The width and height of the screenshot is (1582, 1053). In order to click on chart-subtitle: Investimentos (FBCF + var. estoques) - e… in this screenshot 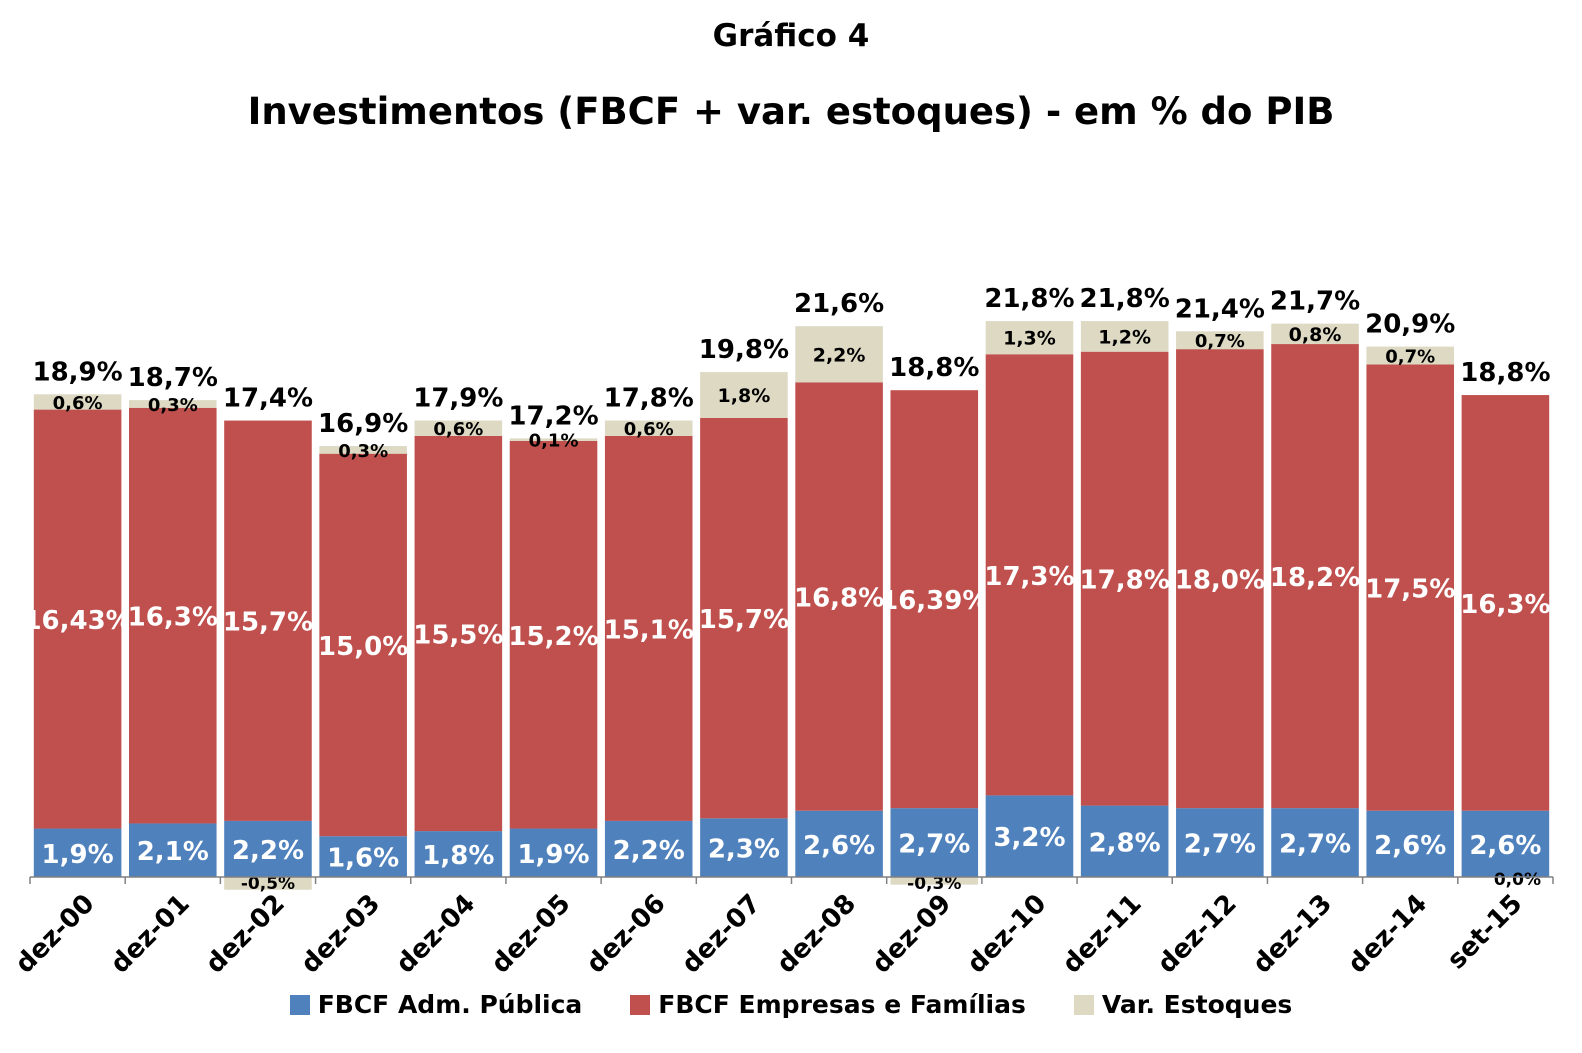, I will do `click(791, 111)`.